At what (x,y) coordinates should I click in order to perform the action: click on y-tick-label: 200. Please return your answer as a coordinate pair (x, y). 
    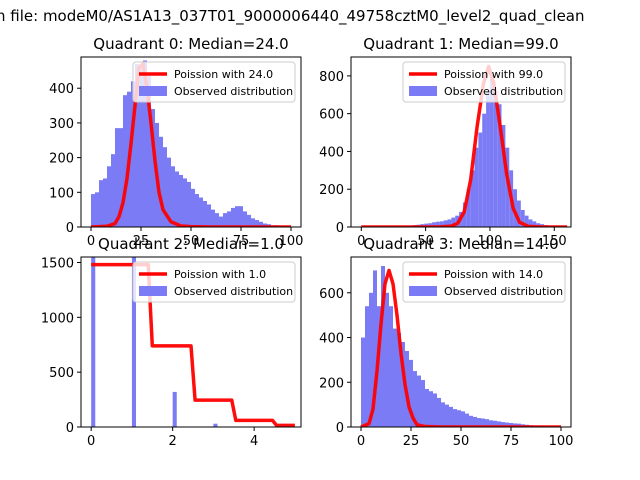
    Looking at the image, I should click on (61, 159).